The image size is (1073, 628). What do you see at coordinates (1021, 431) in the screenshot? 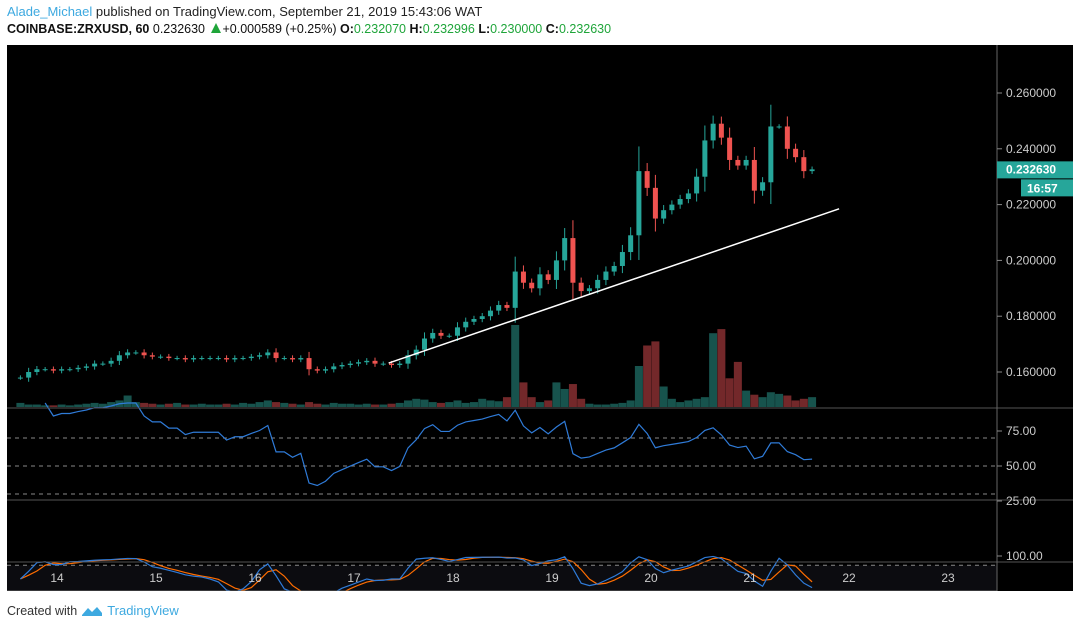
I see `rsi-tick-label: 75.00` at bounding box center [1021, 431].